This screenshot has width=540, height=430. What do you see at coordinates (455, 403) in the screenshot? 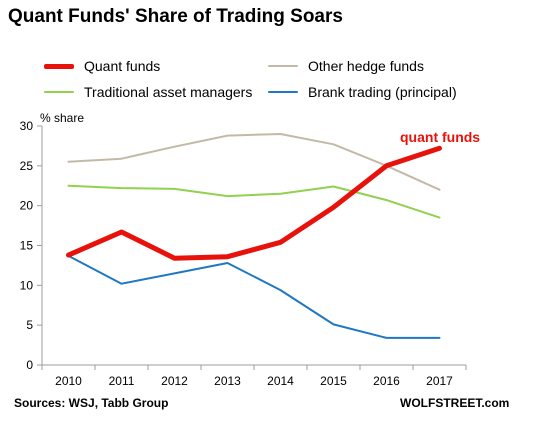
I see `credit-note: WOLFSTREET.com` at bounding box center [455, 403].